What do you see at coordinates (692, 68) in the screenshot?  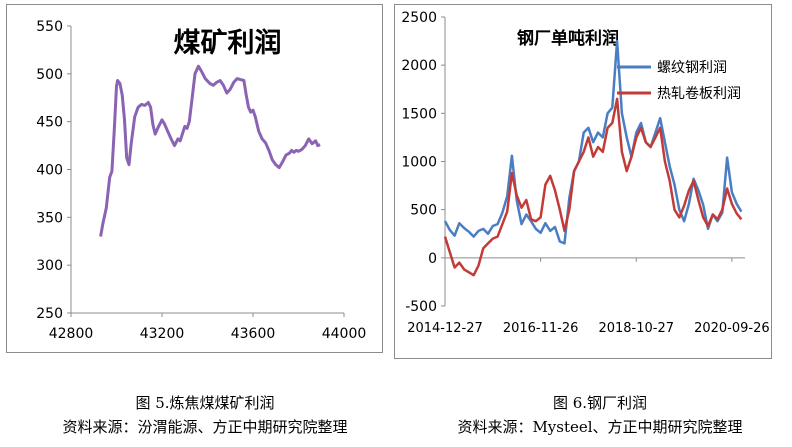 I see `legend-label: 螺纹钢利润` at bounding box center [692, 68].